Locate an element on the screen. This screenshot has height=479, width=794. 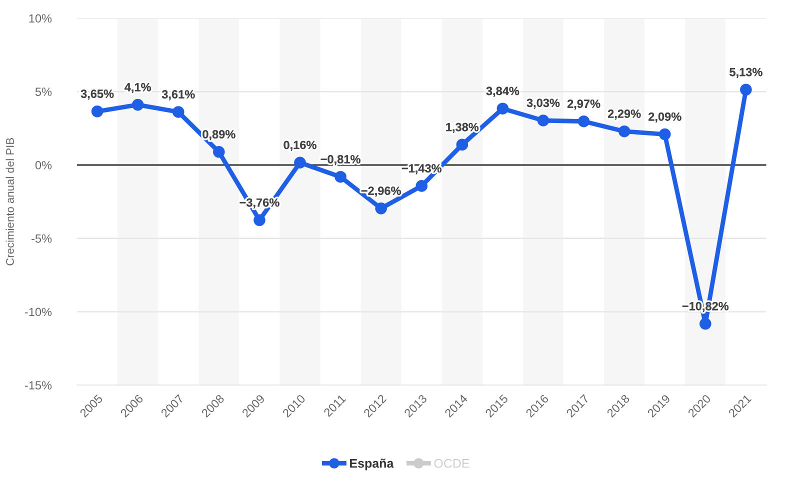
data-label: 3,03% is located at coordinates (543, 103).